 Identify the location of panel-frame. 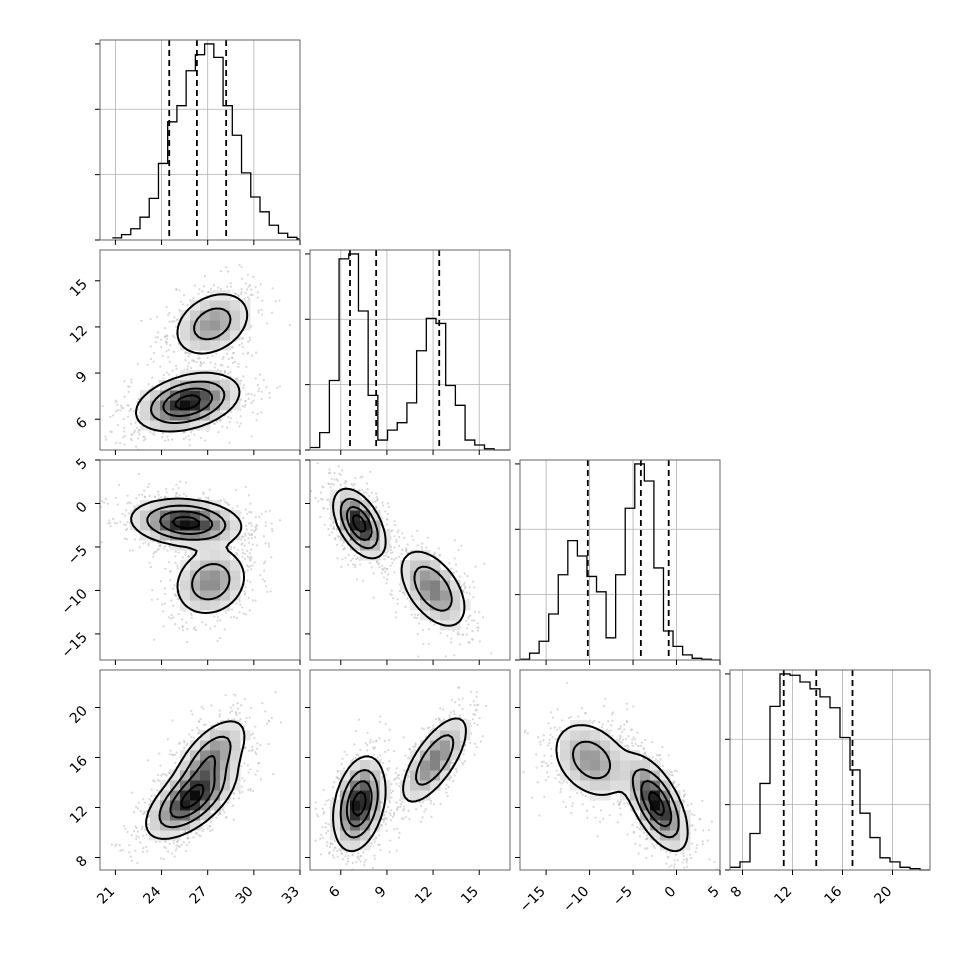
(200, 560).